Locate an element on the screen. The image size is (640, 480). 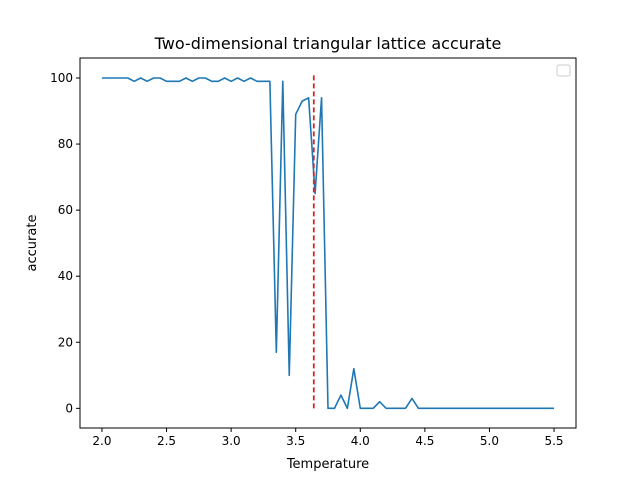
x-tick-label: 3.0 is located at coordinates (231, 441).